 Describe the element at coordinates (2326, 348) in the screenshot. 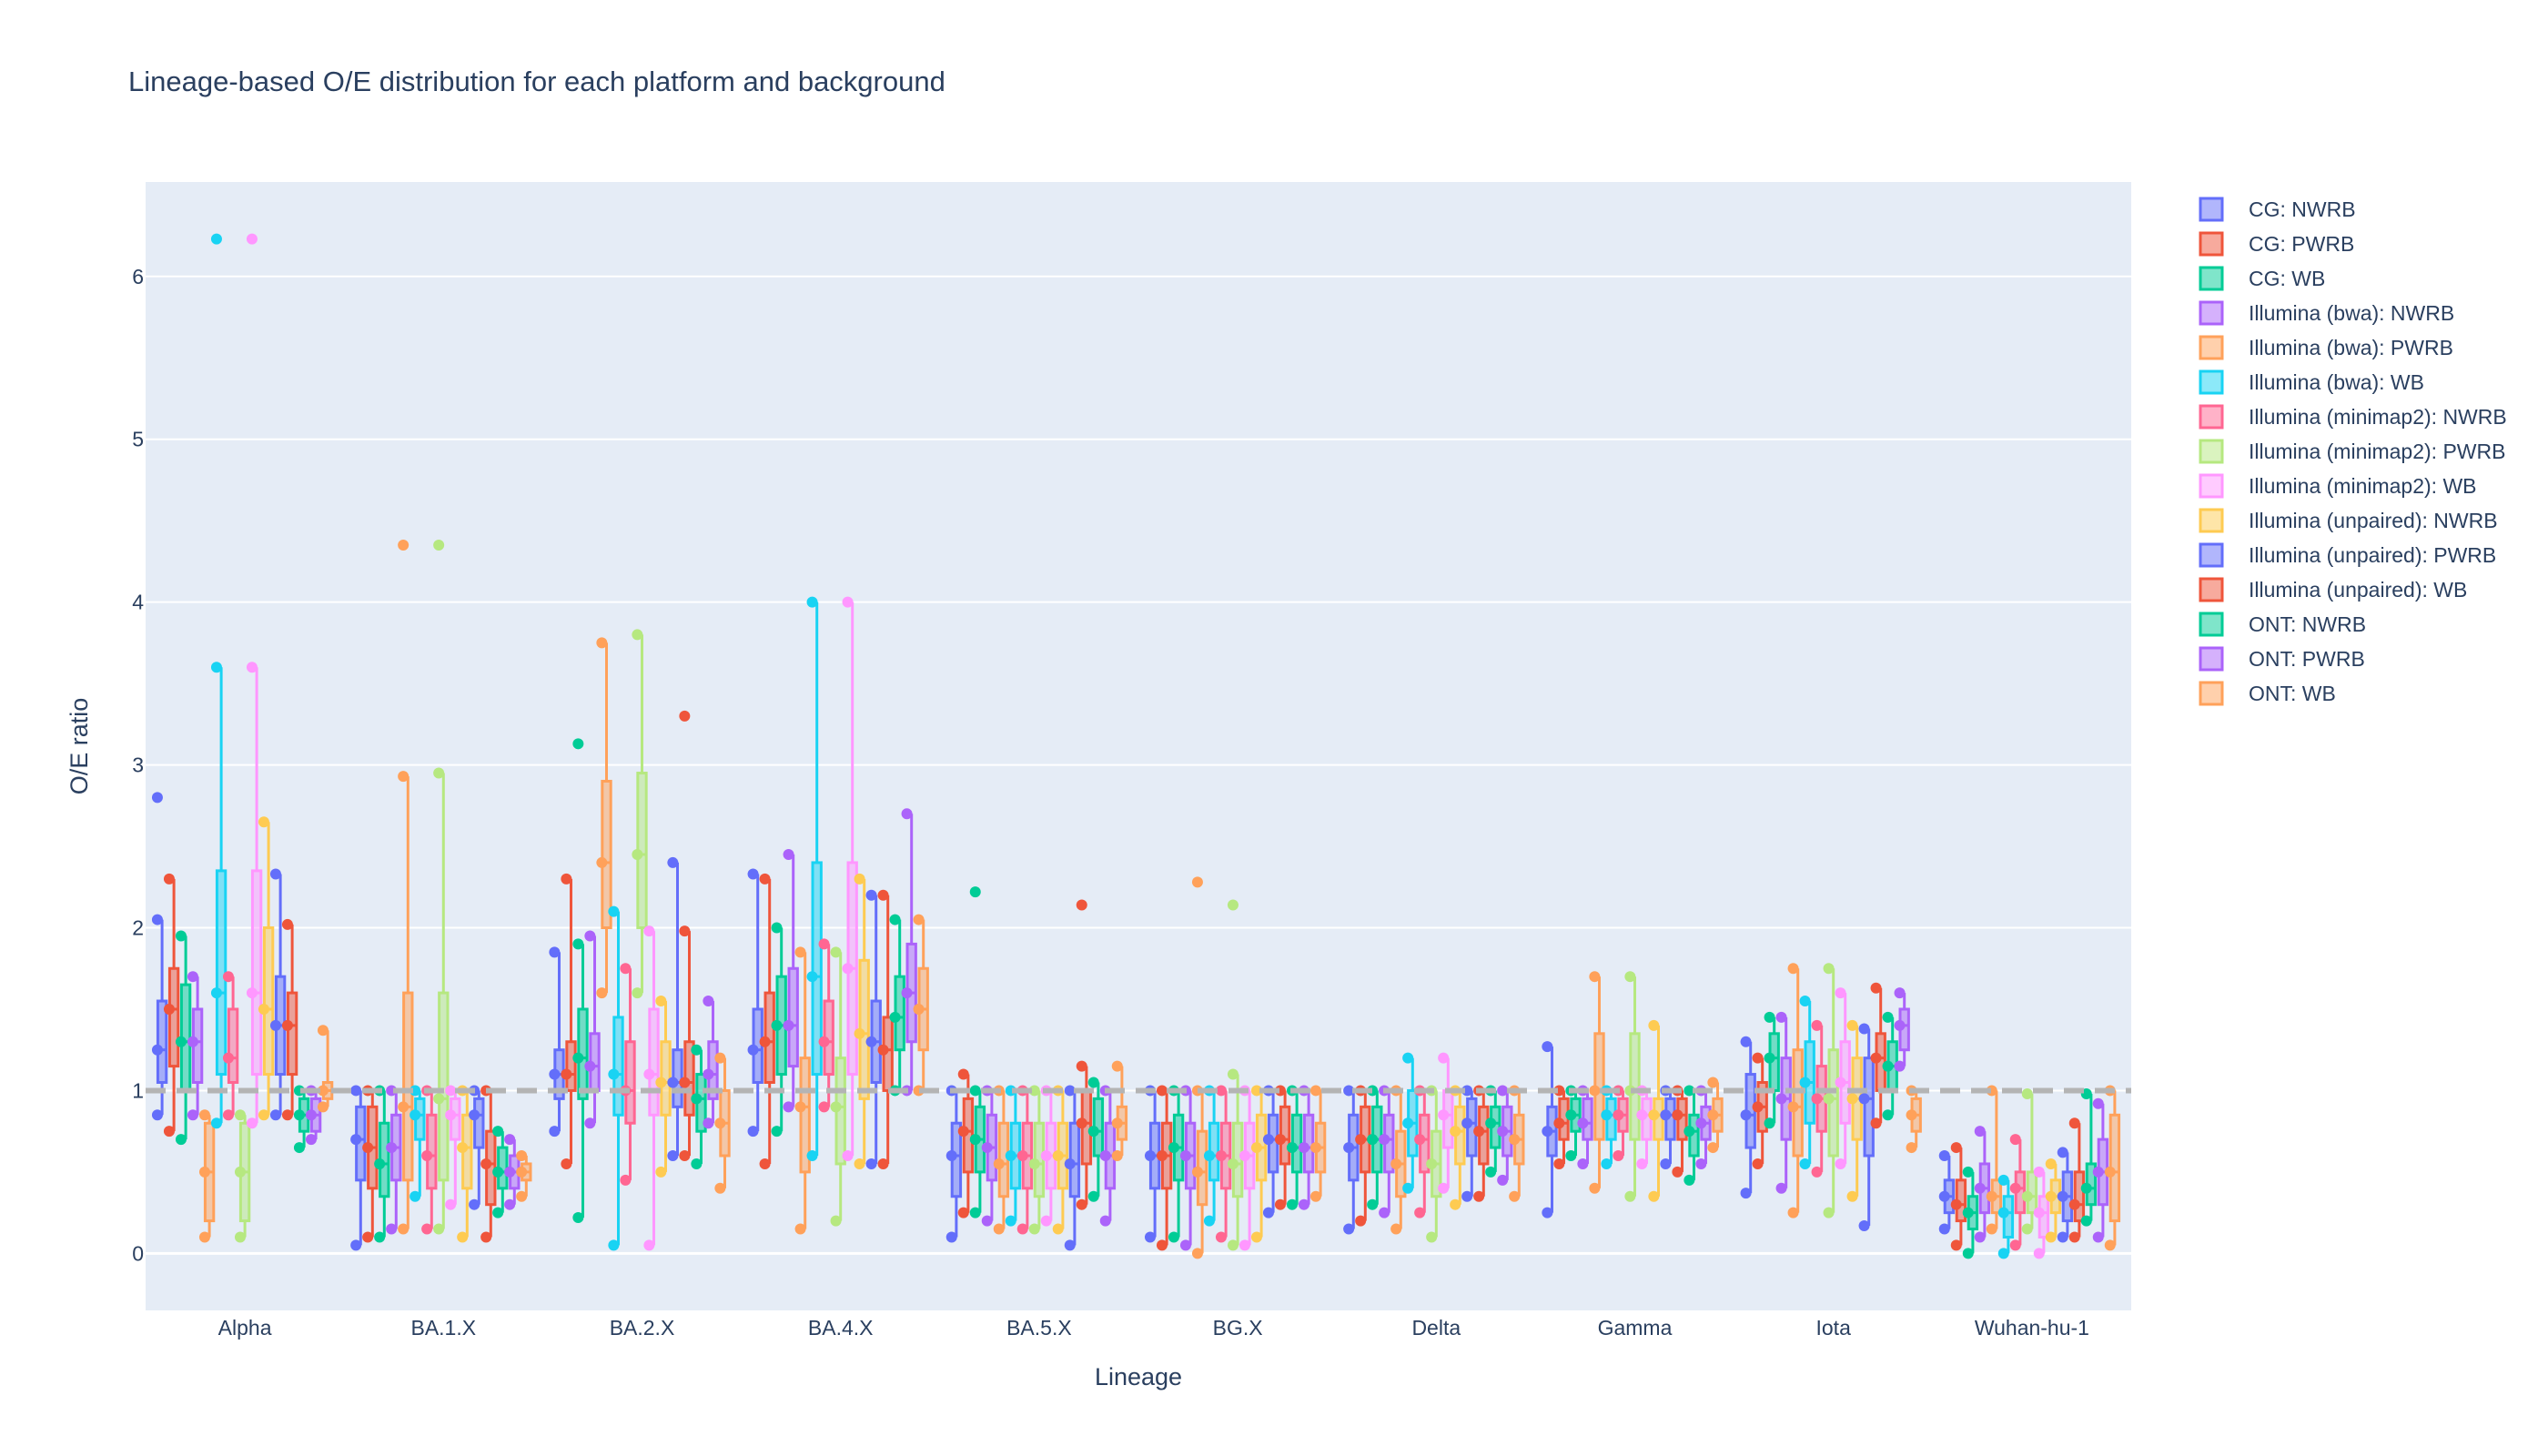

I see `legend-item: Illumina (bwa): PWRB` at that location.